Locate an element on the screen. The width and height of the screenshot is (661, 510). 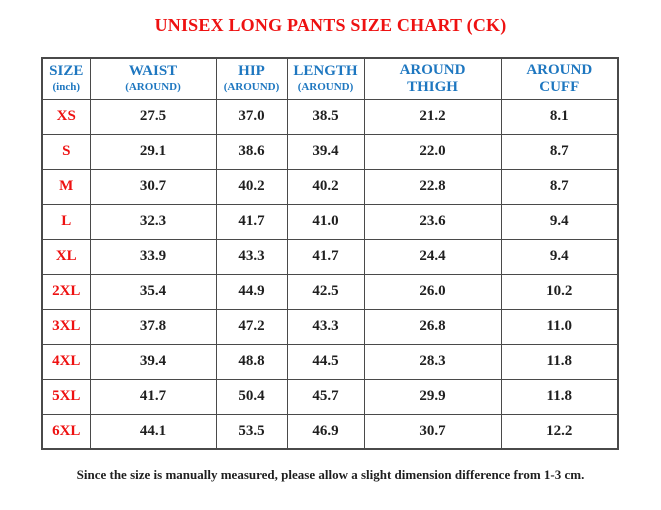
column-header-waist-around: WAIST (AROUND) is located at coordinates (153, 78).